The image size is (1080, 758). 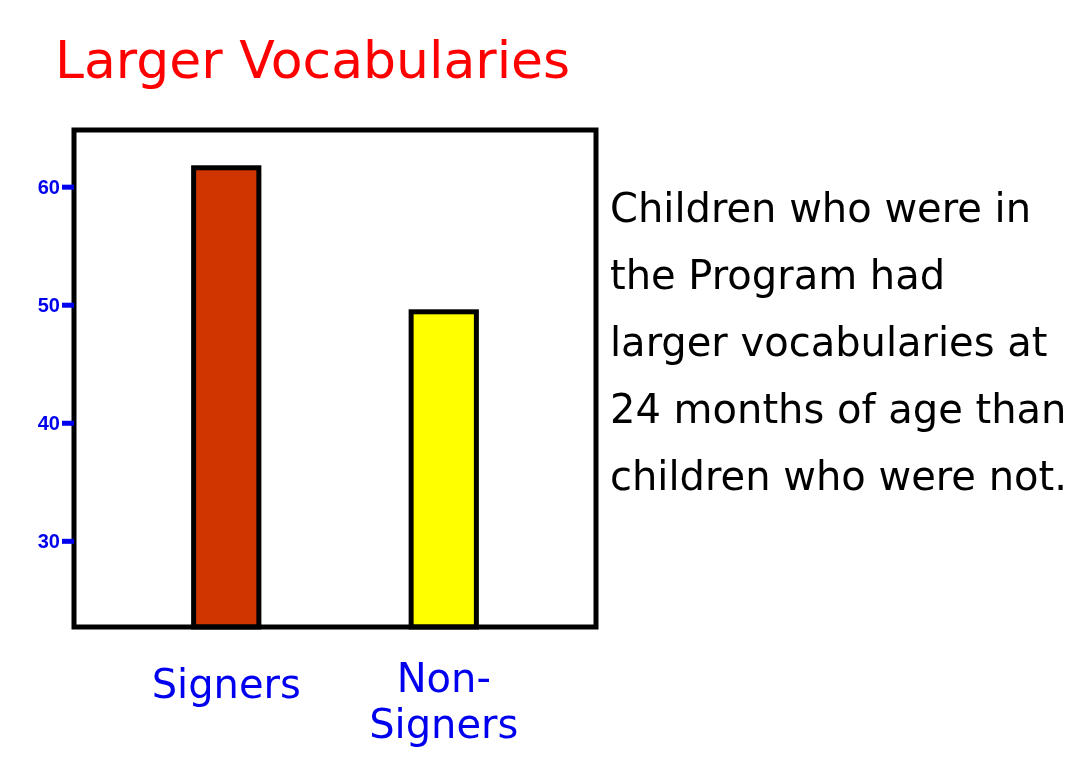 What do you see at coordinates (313, 60) in the screenshot?
I see `chart-title: Larger Vocabularies` at bounding box center [313, 60].